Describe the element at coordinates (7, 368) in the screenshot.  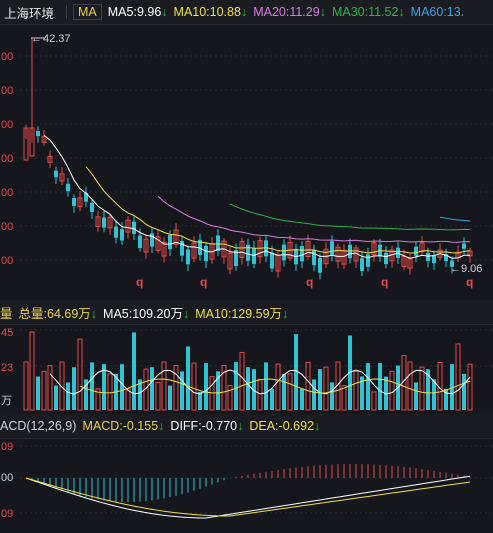
I see `volume-axis-label: 23` at that location.